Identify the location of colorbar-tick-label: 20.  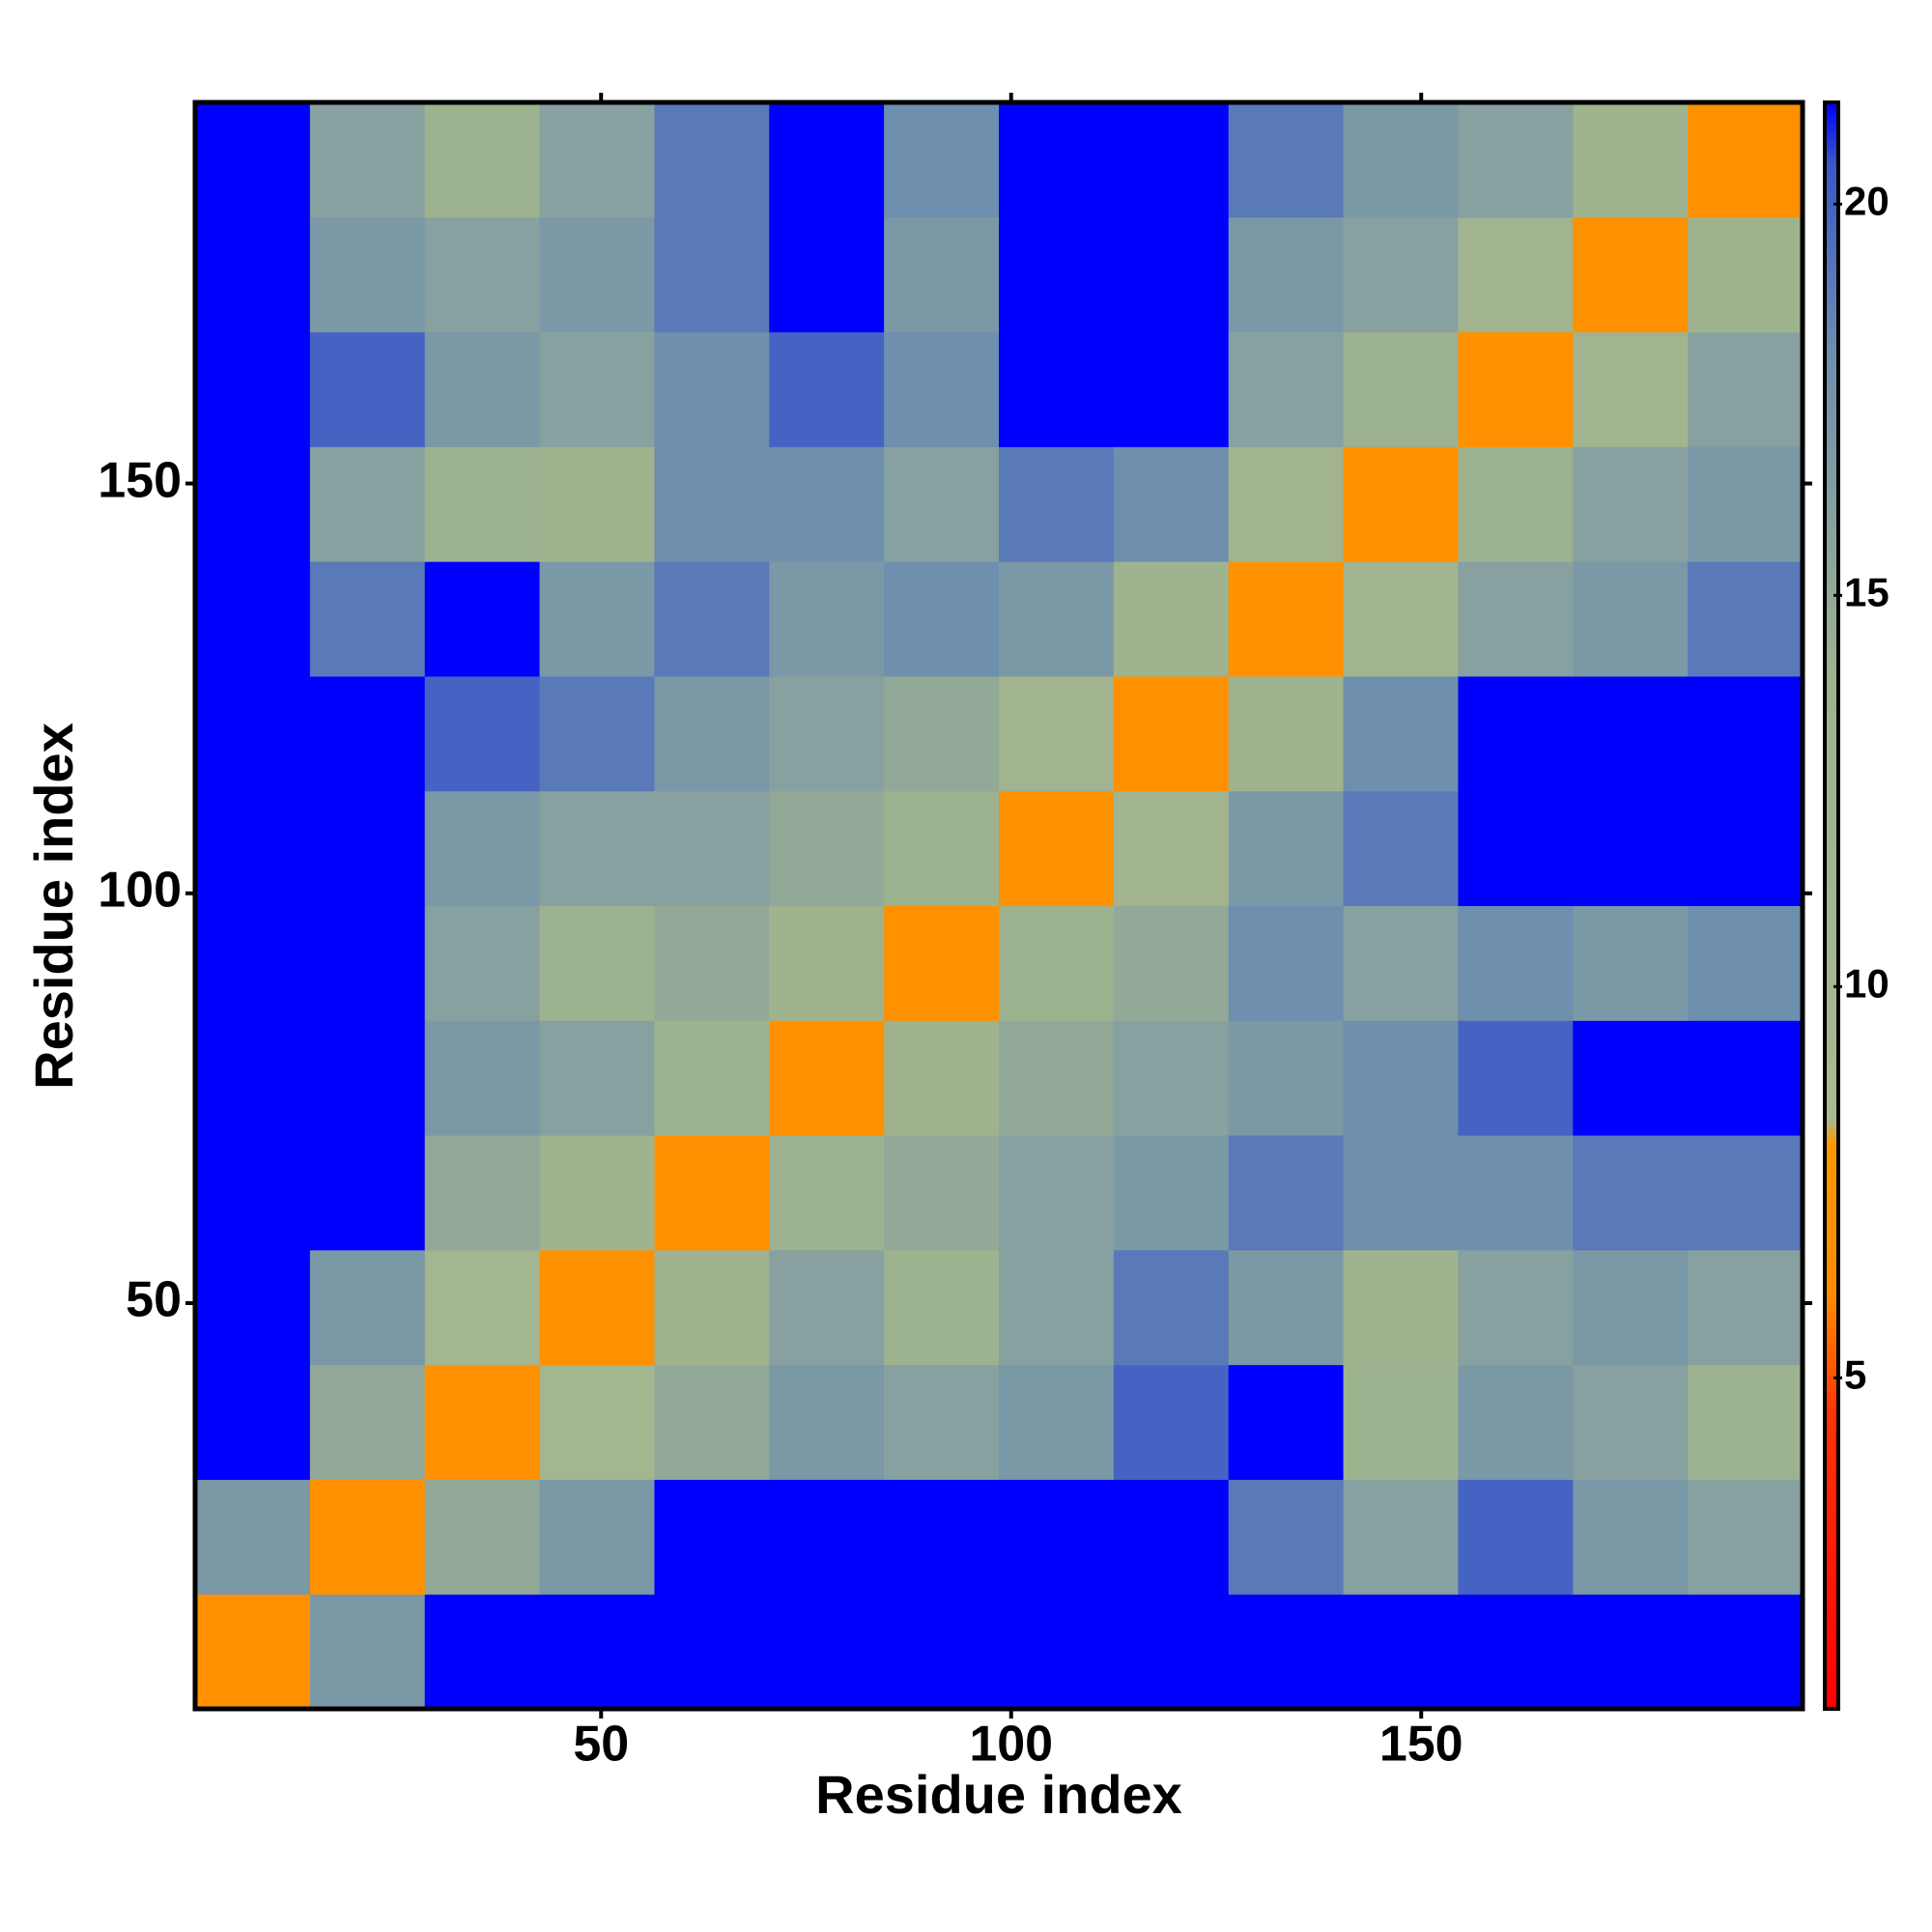
(1866, 200).